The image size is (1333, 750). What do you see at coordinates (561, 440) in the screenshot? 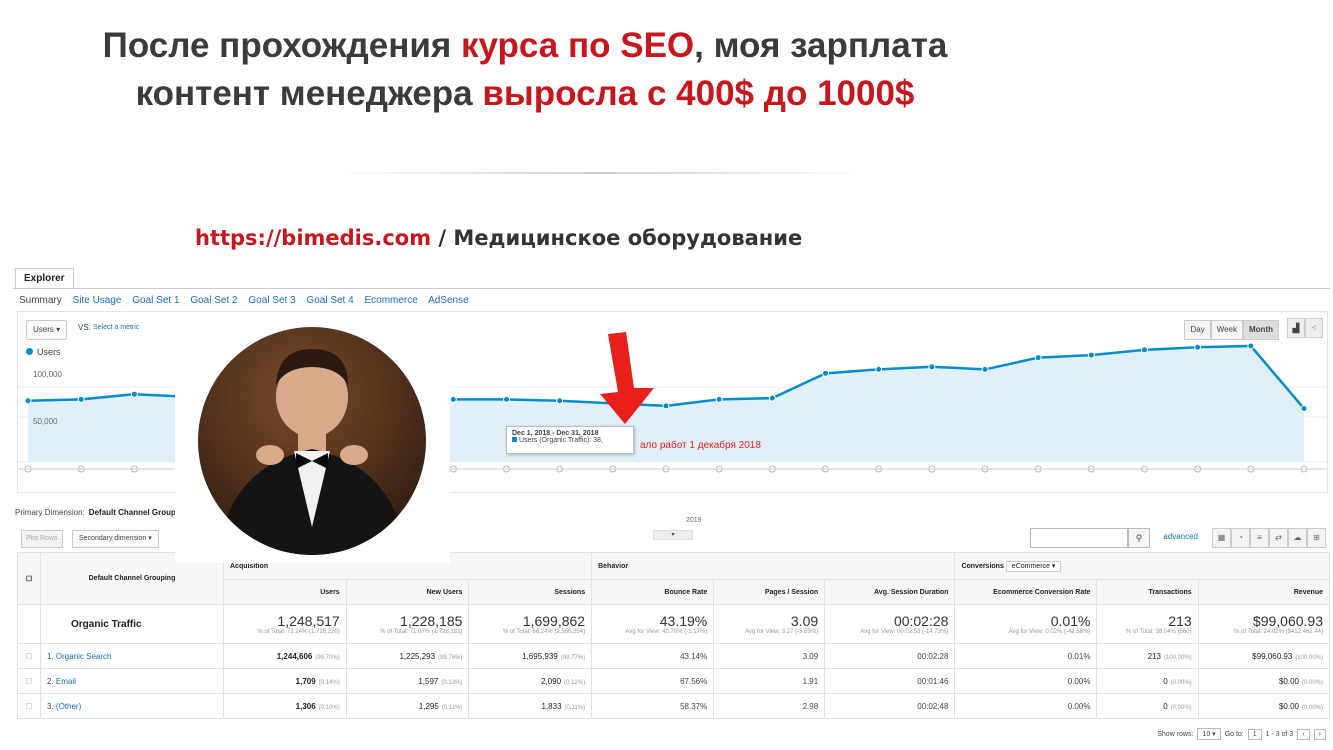
I see `tooltip-value: Users (Organic Traffic): 38,` at bounding box center [561, 440].